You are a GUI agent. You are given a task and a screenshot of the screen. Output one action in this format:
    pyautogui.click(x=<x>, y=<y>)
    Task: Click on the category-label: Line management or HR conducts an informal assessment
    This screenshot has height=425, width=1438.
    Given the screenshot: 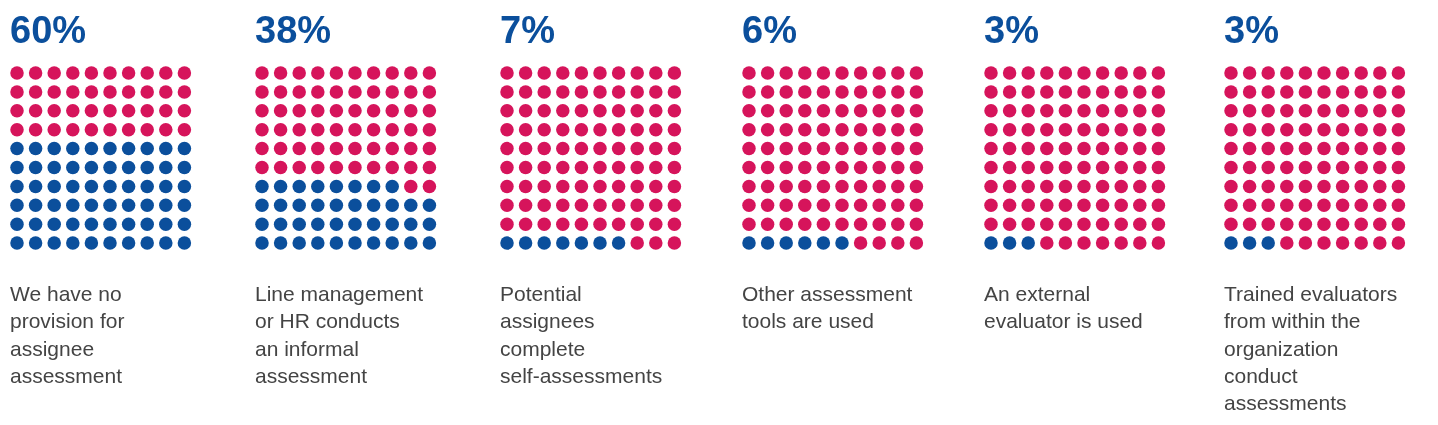 What is the action you would take?
    pyautogui.click(x=339, y=334)
    